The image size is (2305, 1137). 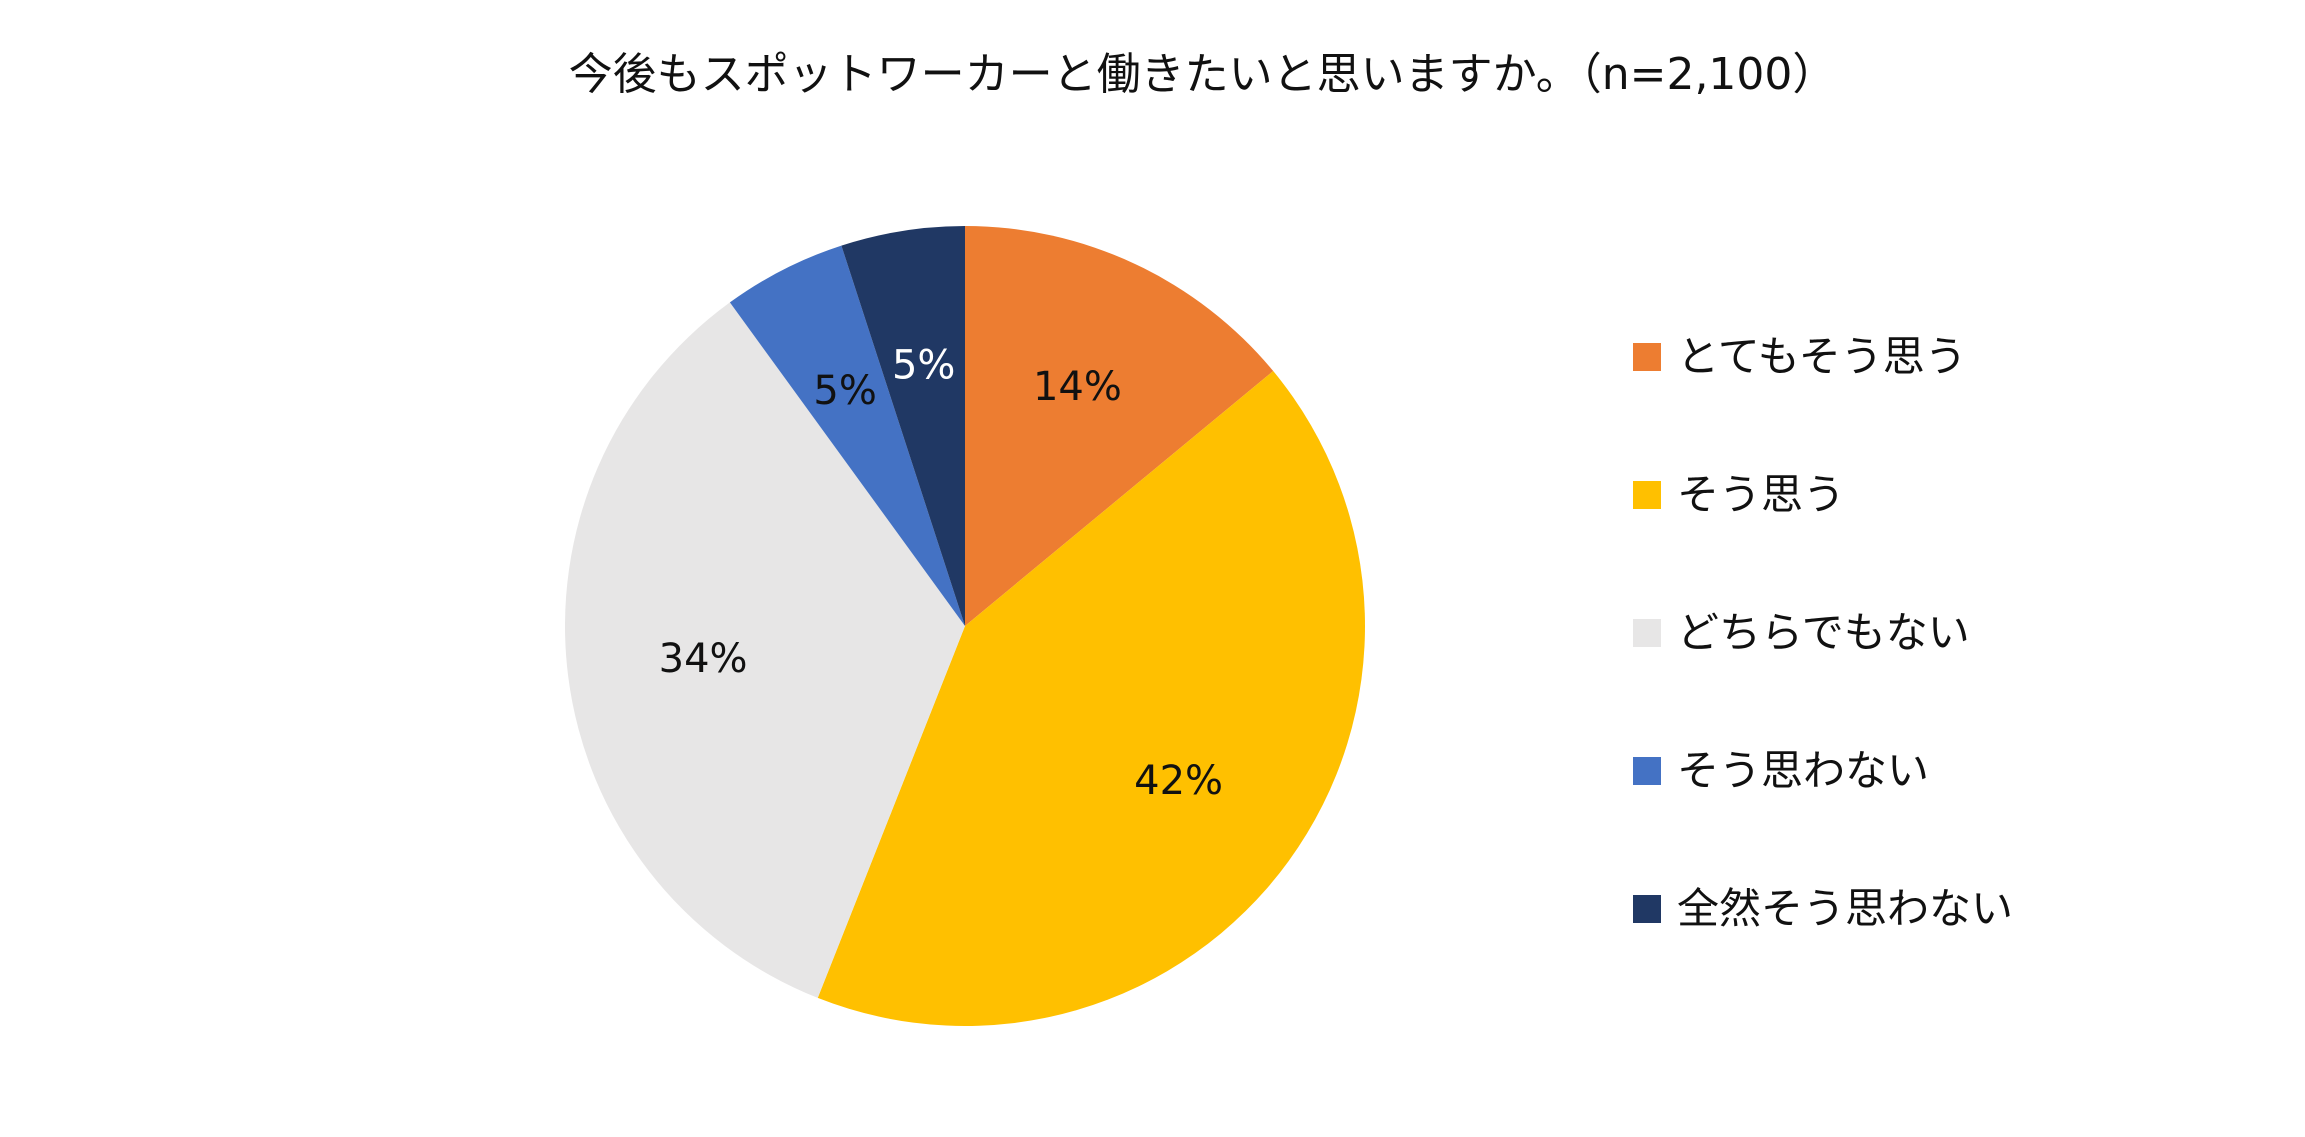 What do you see at coordinates (1202, 74) in the screenshot?
I see `chart-title: 今後もスポットワーカーと働きたいと思いますか。（n=2,100）` at bounding box center [1202, 74].